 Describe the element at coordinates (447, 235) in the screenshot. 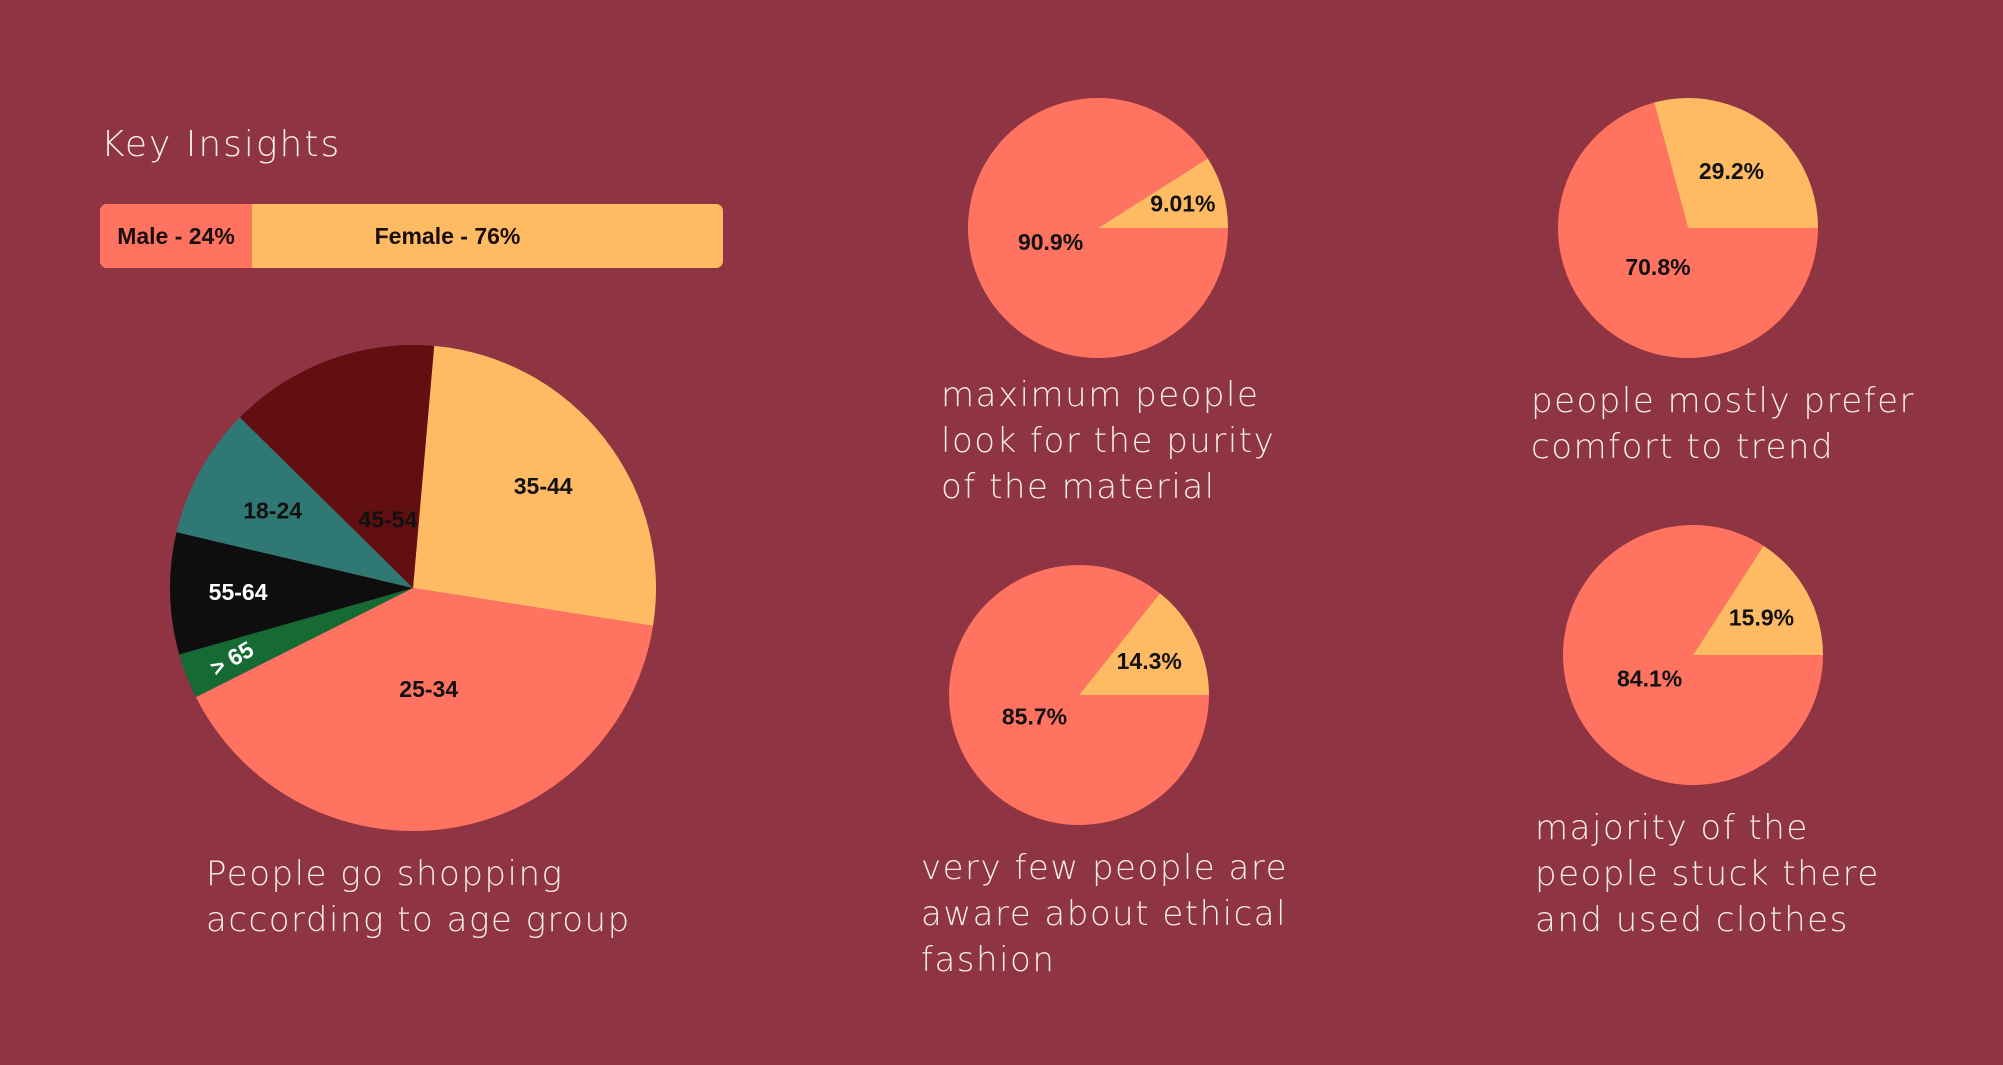

I see `female-label: Female - 76%` at that location.